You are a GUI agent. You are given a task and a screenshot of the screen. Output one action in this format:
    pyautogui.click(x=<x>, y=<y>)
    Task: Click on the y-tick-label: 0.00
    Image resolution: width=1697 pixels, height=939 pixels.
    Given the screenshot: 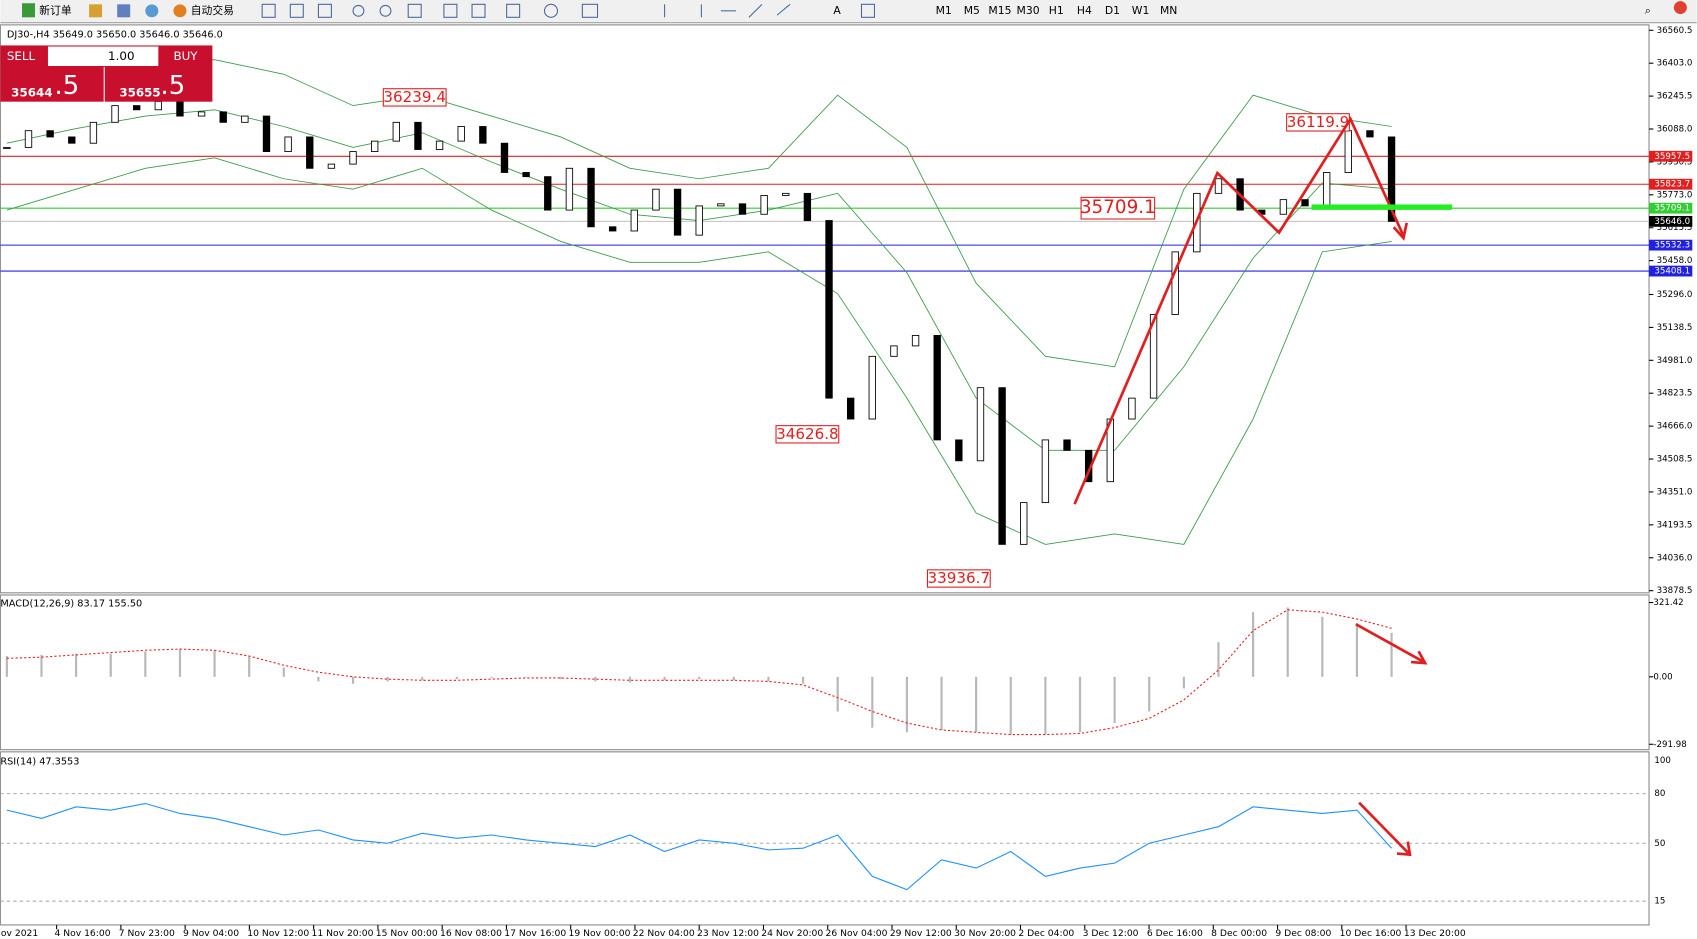 What is the action you would take?
    pyautogui.click(x=1662, y=677)
    